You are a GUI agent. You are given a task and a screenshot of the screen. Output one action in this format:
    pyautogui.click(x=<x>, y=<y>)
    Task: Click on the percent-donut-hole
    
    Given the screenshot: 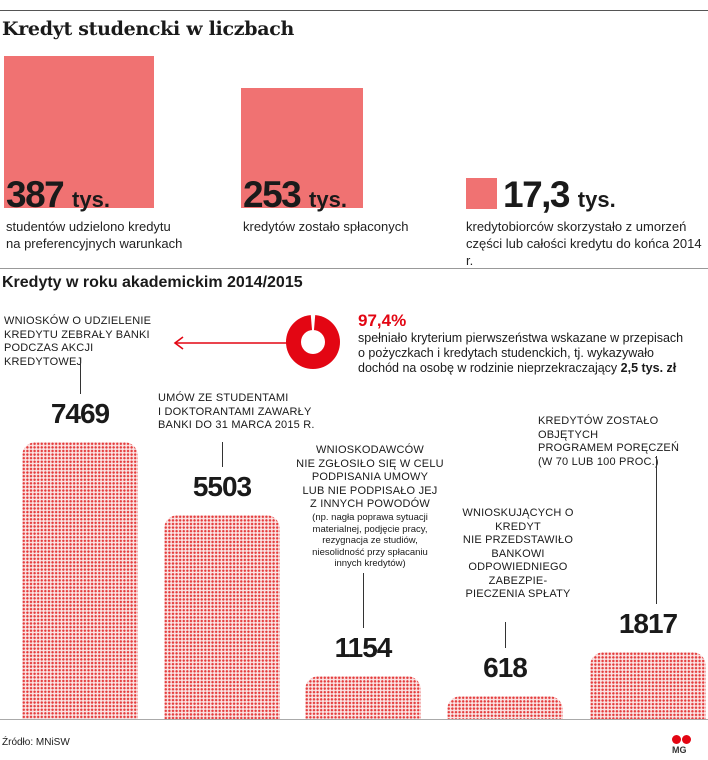 What is the action you would take?
    pyautogui.click(x=313, y=342)
    